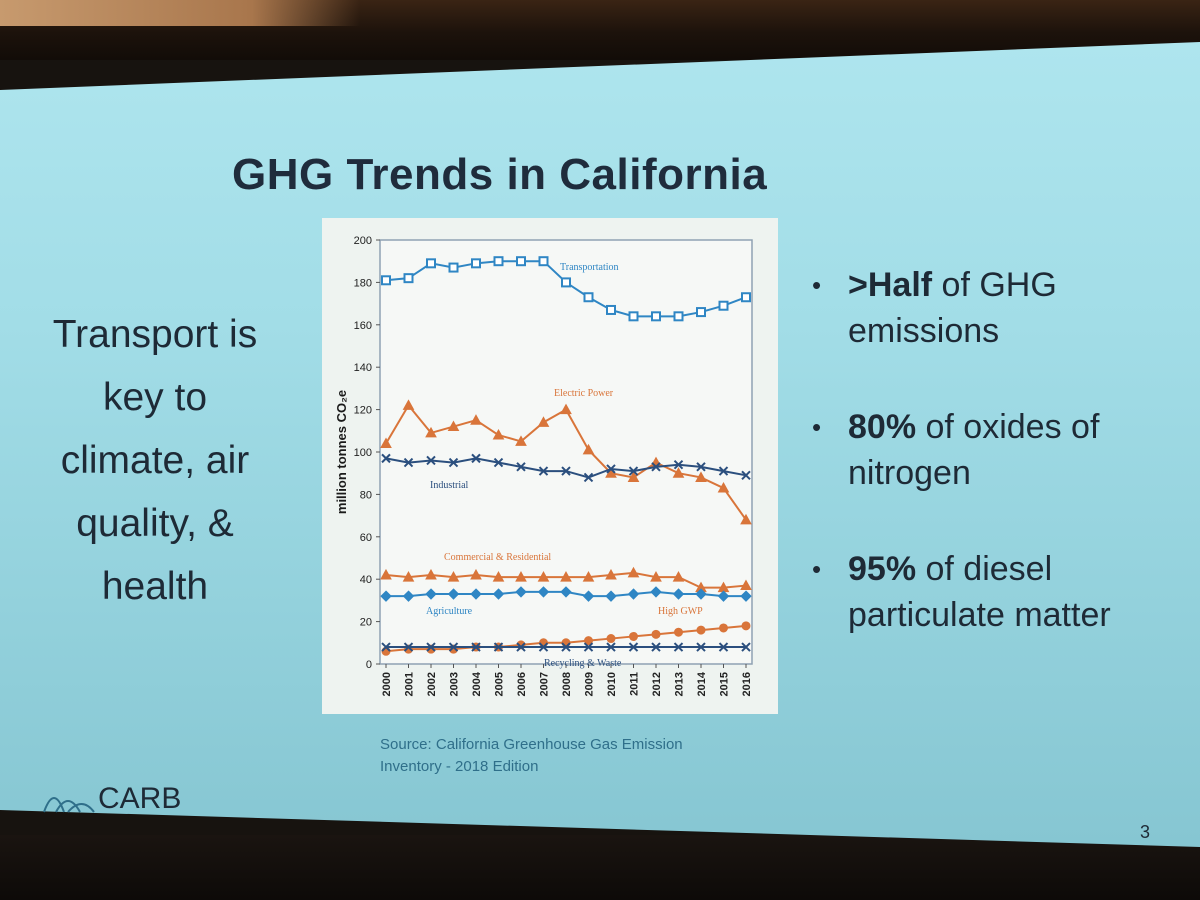 This screenshot has width=1200, height=900. Describe the element at coordinates (410, 684) in the screenshot. I see `x-tick-label: 2001` at that location.